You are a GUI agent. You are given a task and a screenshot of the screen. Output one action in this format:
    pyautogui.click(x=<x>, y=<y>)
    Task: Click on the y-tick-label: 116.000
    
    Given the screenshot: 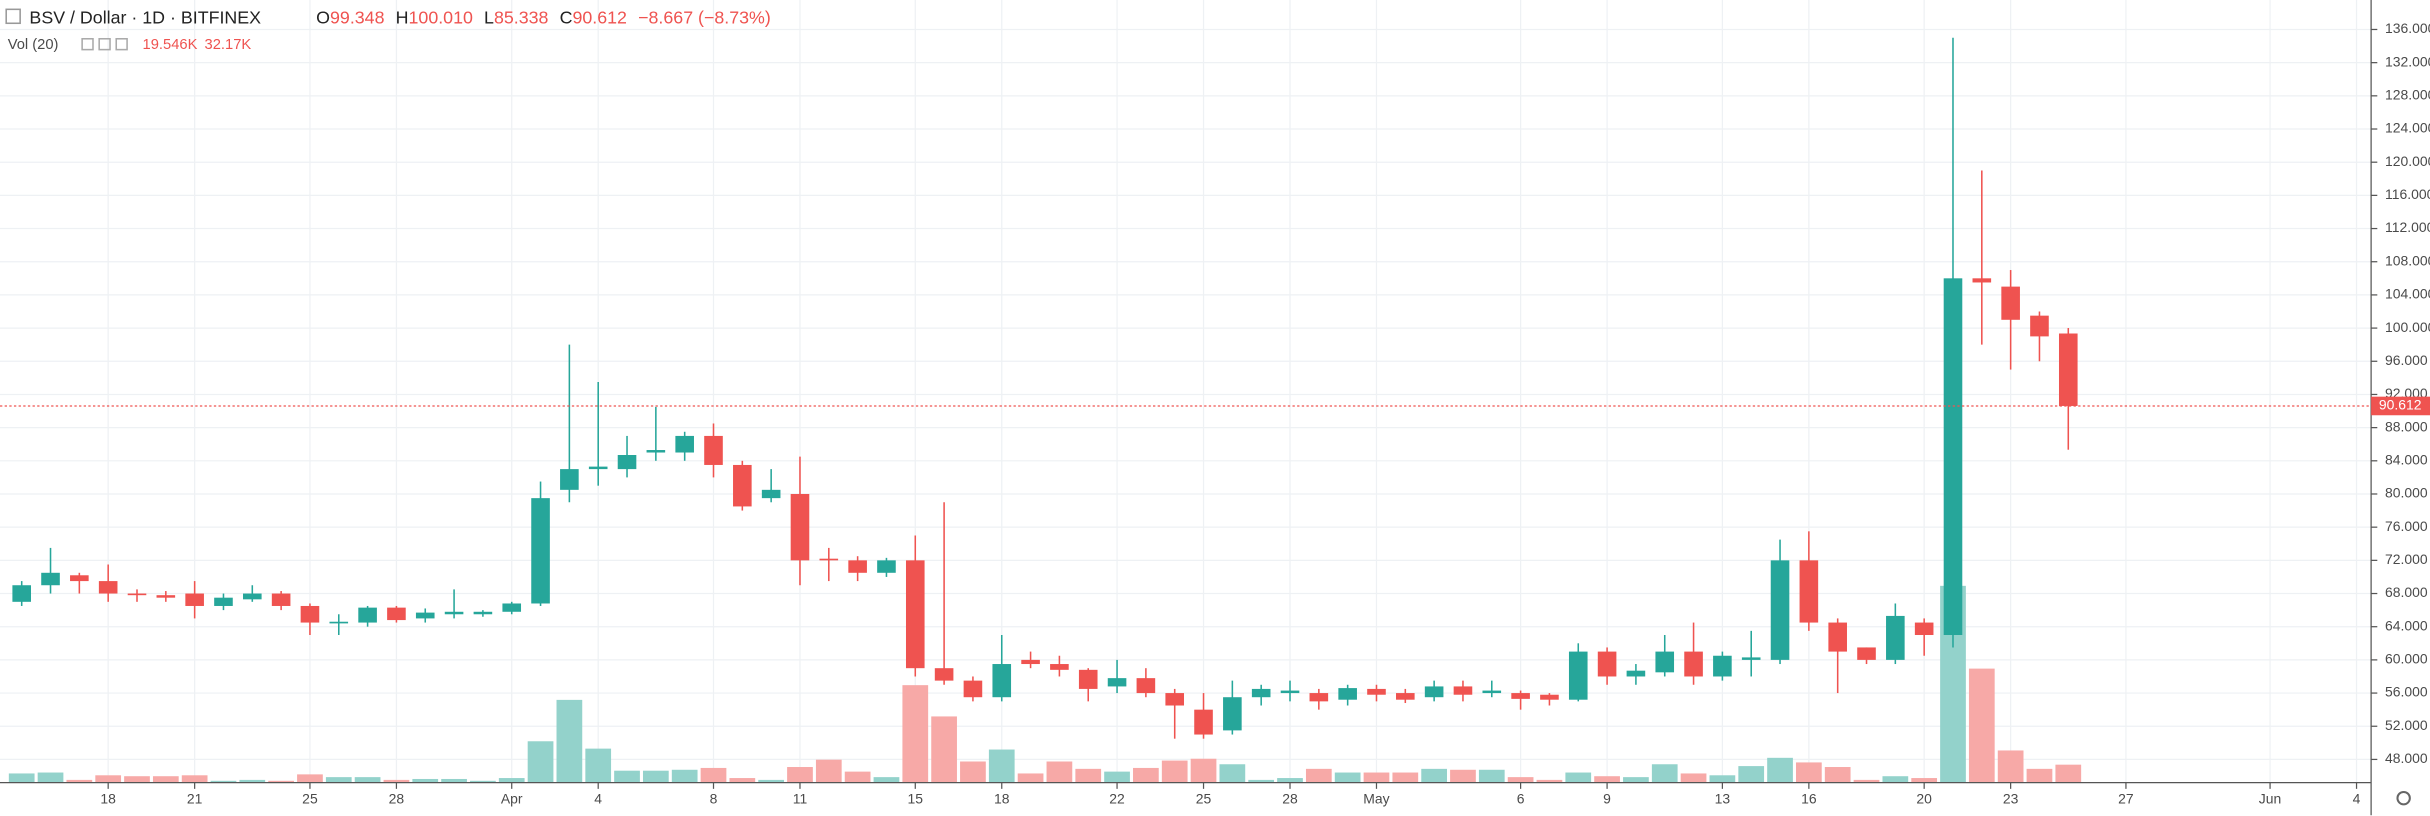 What is the action you would take?
    pyautogui.click(x=2407, y=194)
    